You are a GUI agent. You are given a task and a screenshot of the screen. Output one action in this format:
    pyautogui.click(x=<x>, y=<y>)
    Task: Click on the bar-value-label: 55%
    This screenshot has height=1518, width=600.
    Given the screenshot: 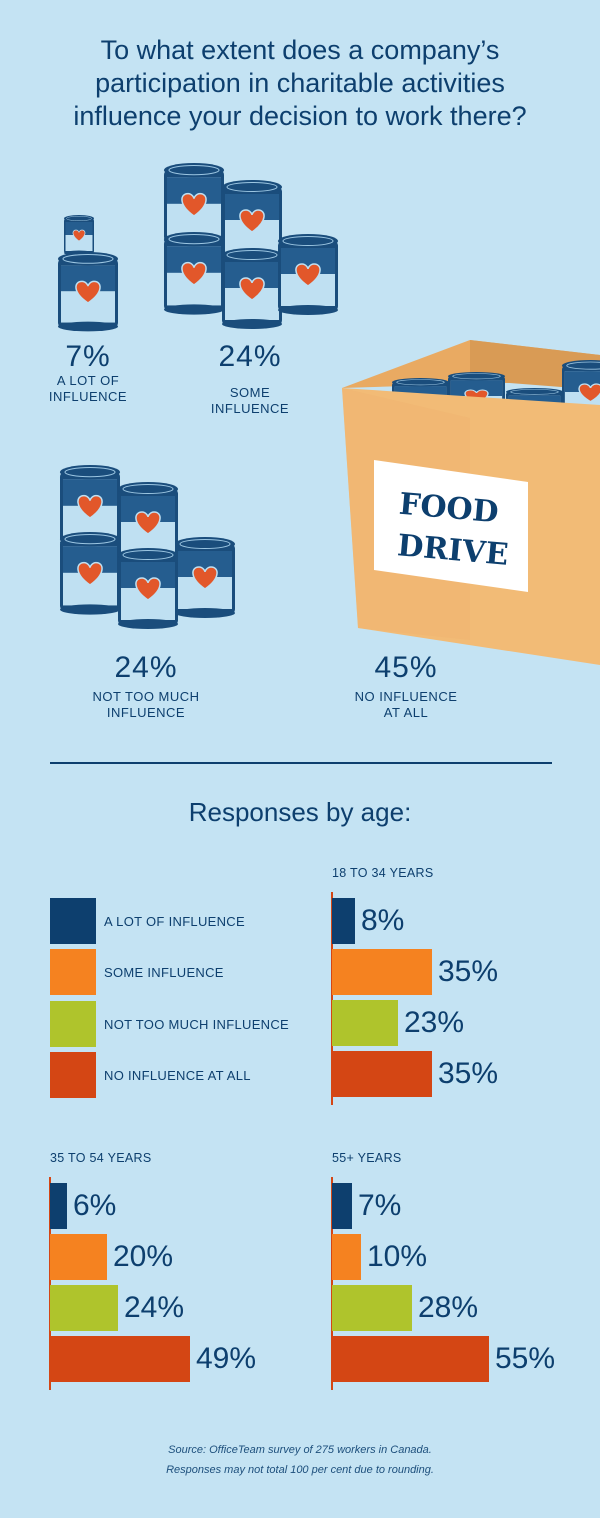 What is the action you would take?
    pyautogui.click(x=525, y=1358)
    